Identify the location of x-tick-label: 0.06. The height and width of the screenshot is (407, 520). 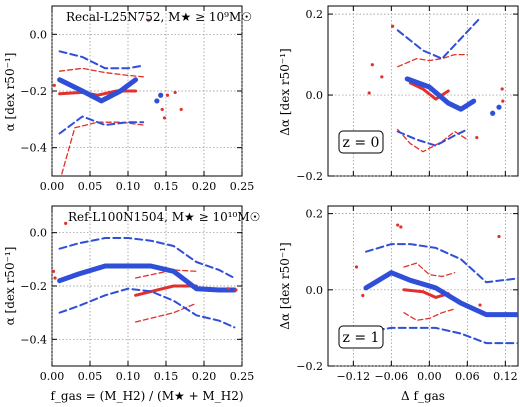
(467, 376).